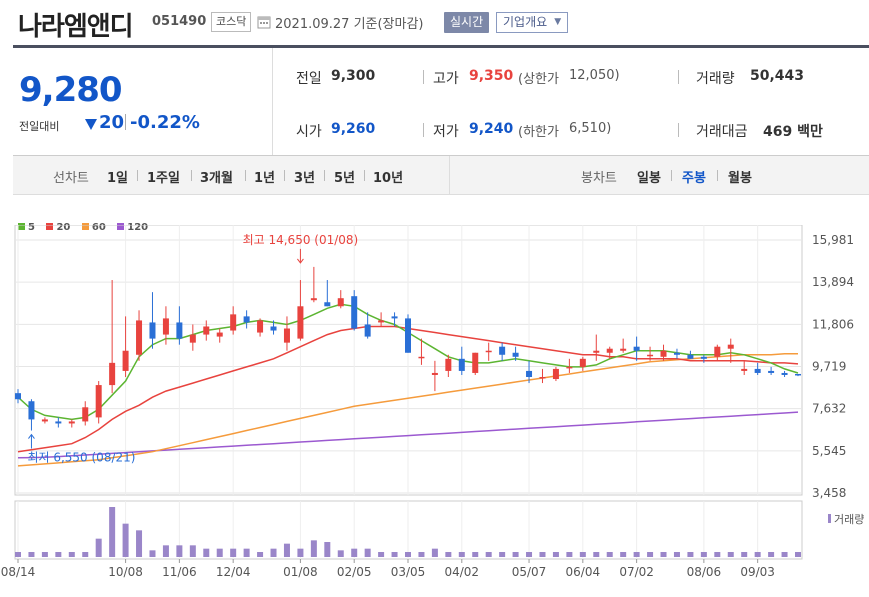 The height and width of the screenshot is (597, 869). What do you see at coordinates (309, 79) in the screenshot?
I see `prev-close-label: 전일` at bounding box center [309, 79].